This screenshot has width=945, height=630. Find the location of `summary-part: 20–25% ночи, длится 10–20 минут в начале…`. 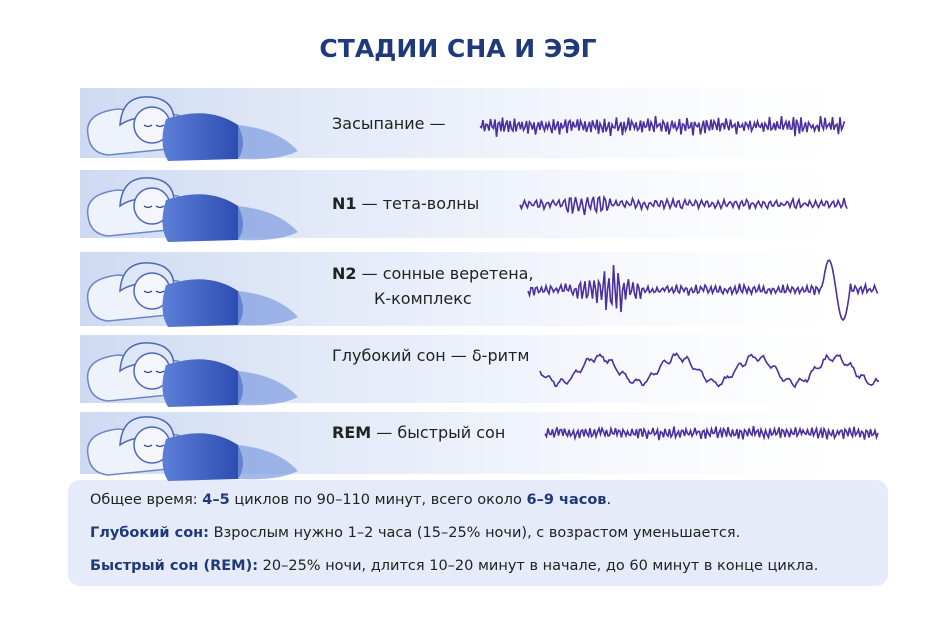

summary-part: 20–25% ночи, длится 10–20 минут в начале… is located at coordinates (538, 566).